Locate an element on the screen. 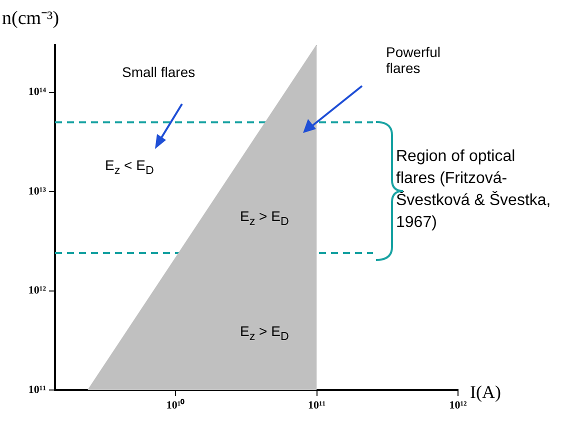  annotation: Powerful flares is located at coordinates (414, 60).